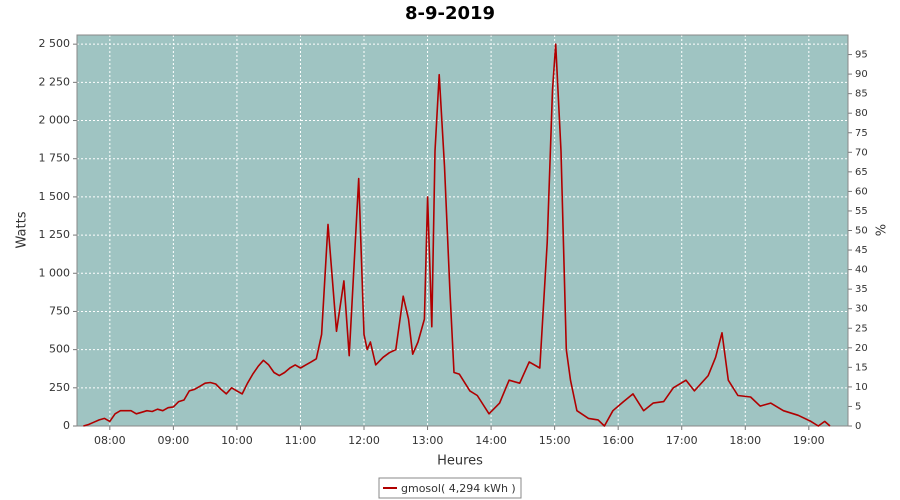 The width and height of the screenshot is (900, 500). Describe the element at coordinates (55, 43) in the screenshot. I see `y-tick-label: 2 500` at that location.